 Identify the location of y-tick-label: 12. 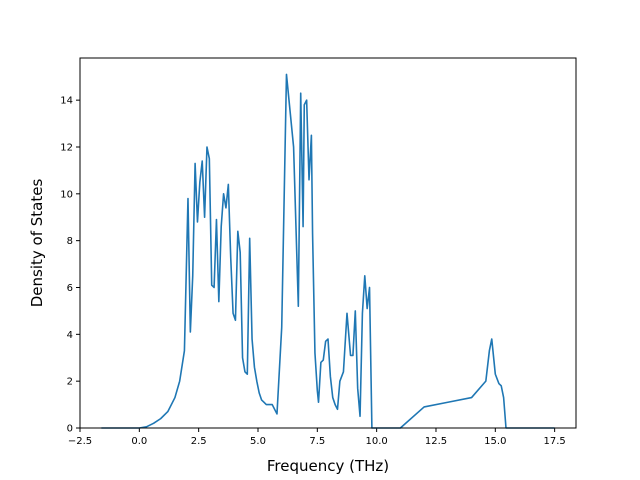
(66, 147).